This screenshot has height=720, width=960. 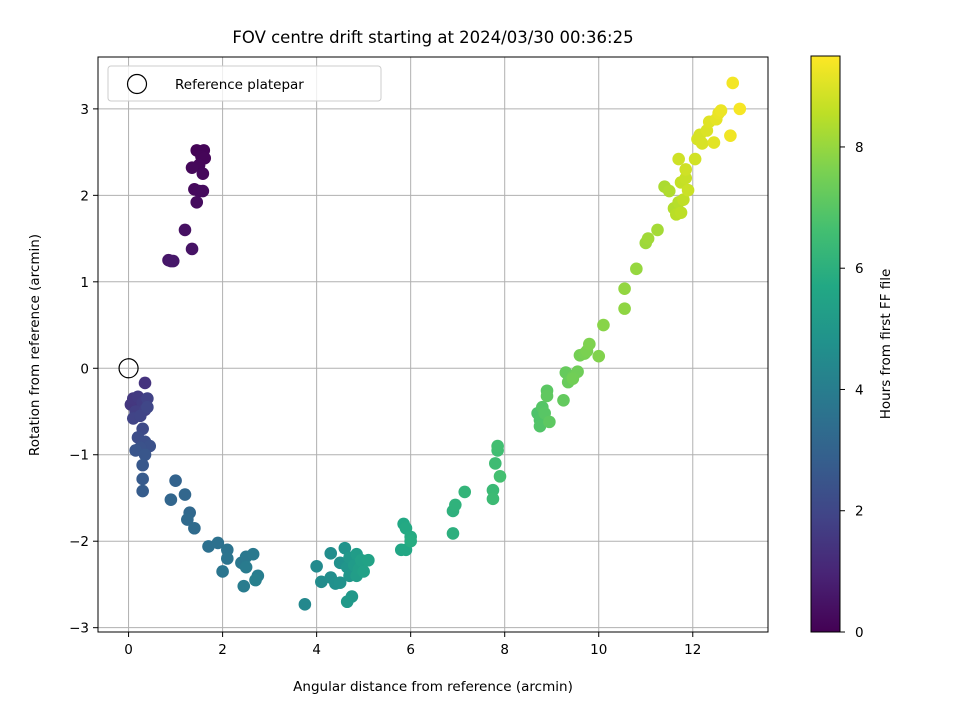 I want to click on y-axis-label: Rotation from reference (arcmin), so click(x=35, y=345).